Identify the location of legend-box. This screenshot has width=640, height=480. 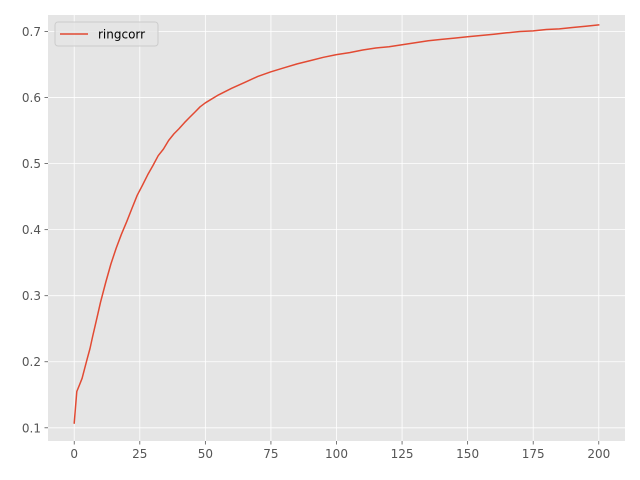
(106, 34).